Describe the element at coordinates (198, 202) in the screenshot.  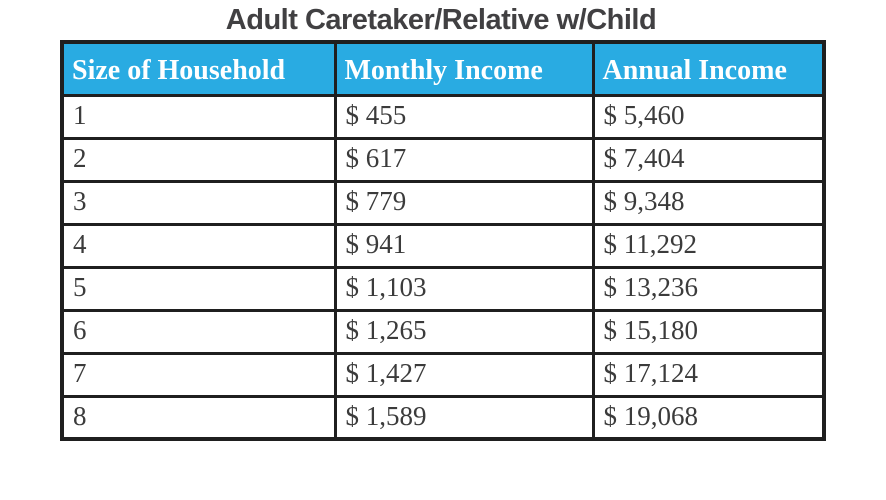
I see `cell-household-size: 3` at that location.